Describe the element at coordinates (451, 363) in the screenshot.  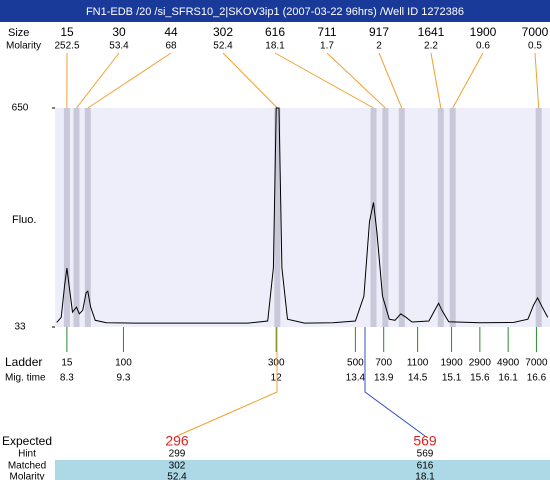
I see `ladder-size: 1900` at that location.